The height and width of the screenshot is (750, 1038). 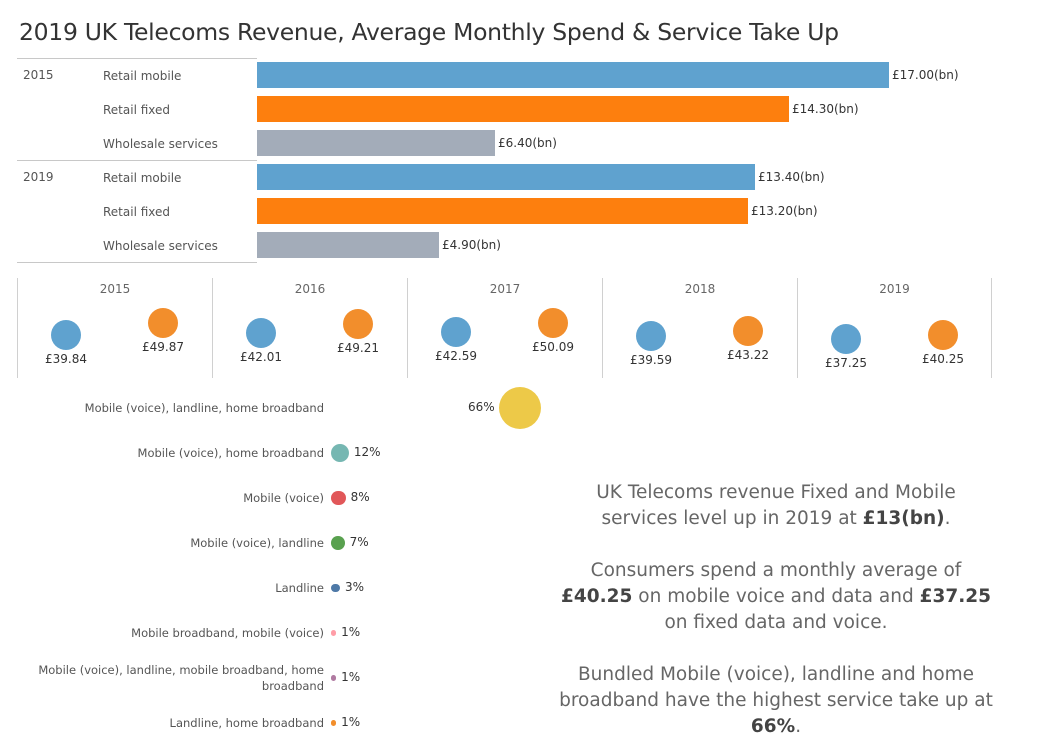 What do you see at coordinates (943, 358) in the screenshot?
I see `spend-value-label: £40.25` at bounding box center [943, 358].